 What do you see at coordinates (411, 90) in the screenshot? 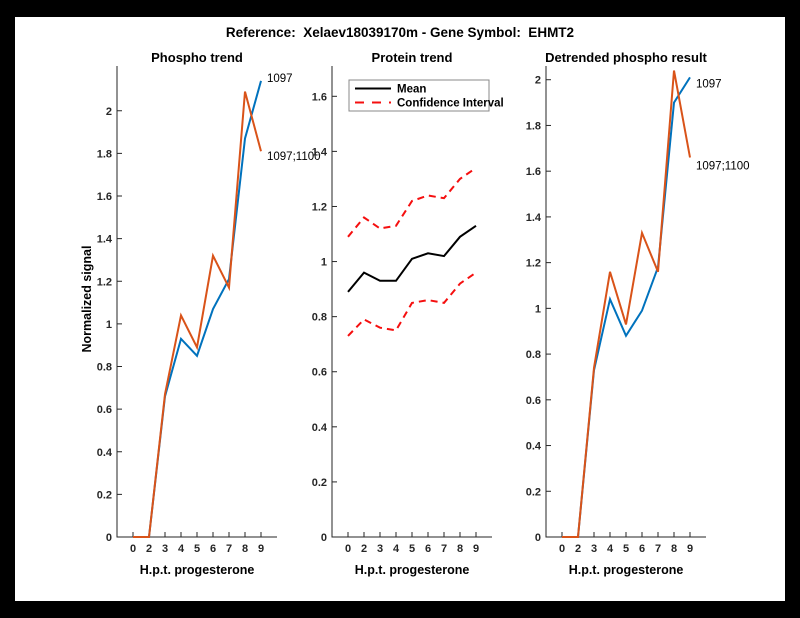
I see `legend-label: Mean` at bounding box center [411, 90].